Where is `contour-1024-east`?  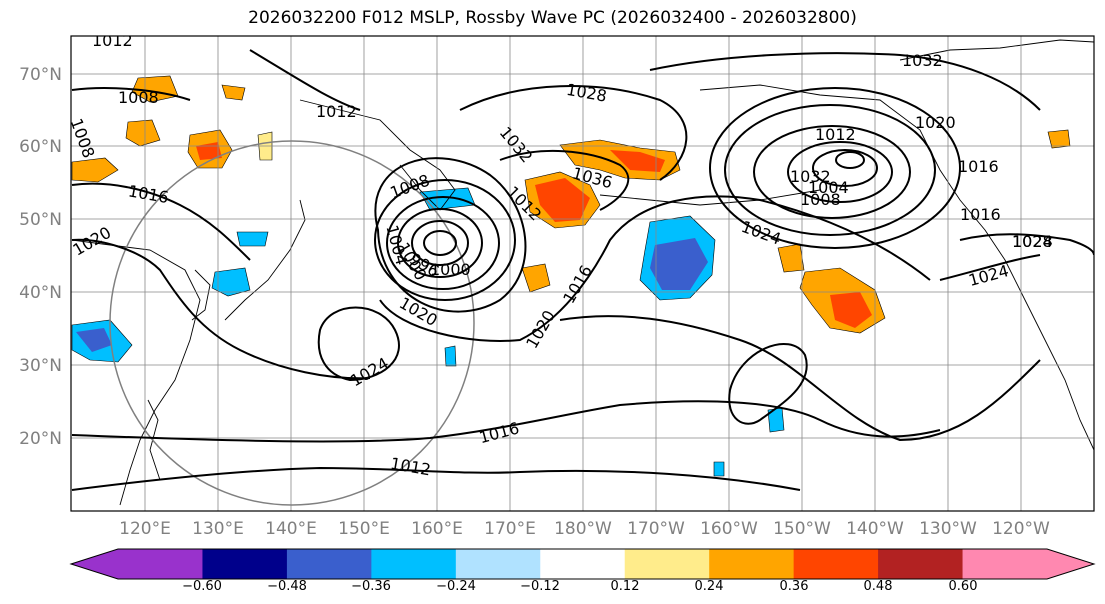 contour-1024-east is located at coordinates (990, 267).